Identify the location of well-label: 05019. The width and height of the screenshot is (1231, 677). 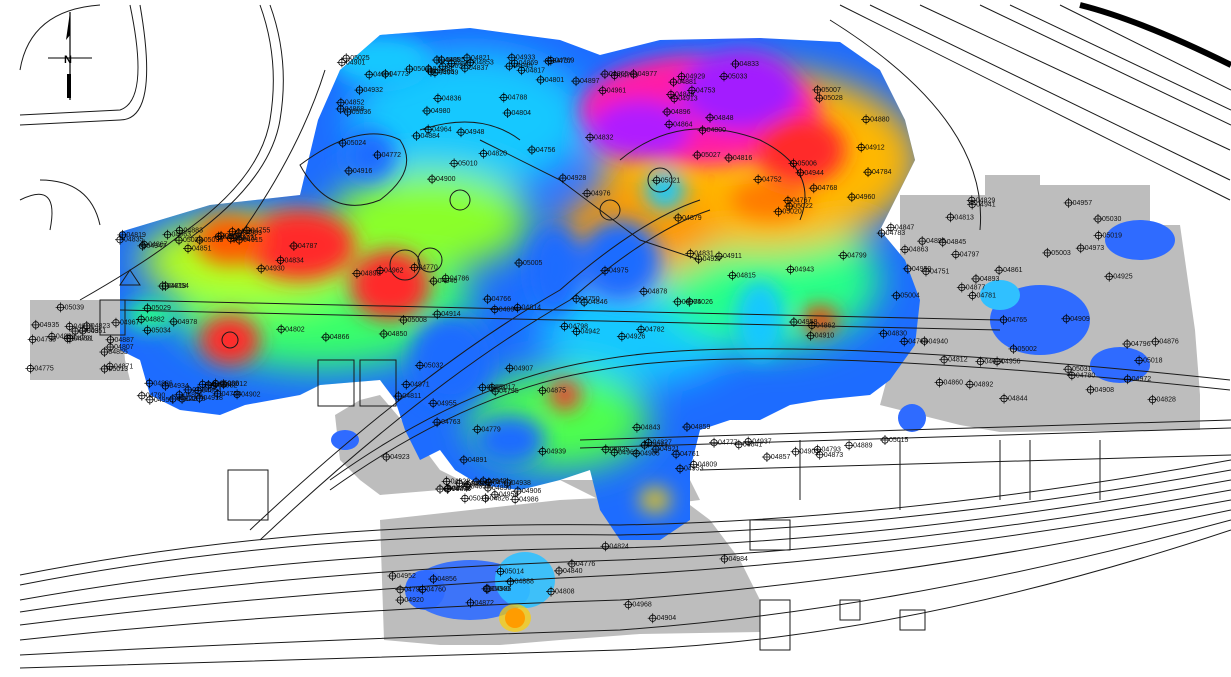
(1113, 236).